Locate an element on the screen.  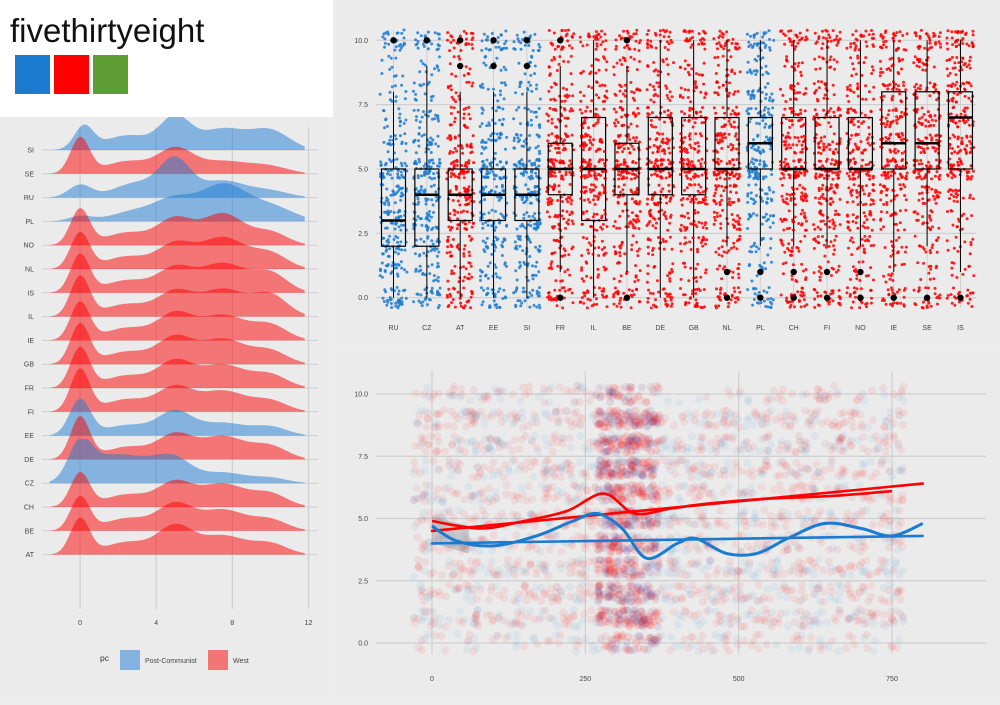
box-x-tick-label: DE is located at coordinates (660, 328).